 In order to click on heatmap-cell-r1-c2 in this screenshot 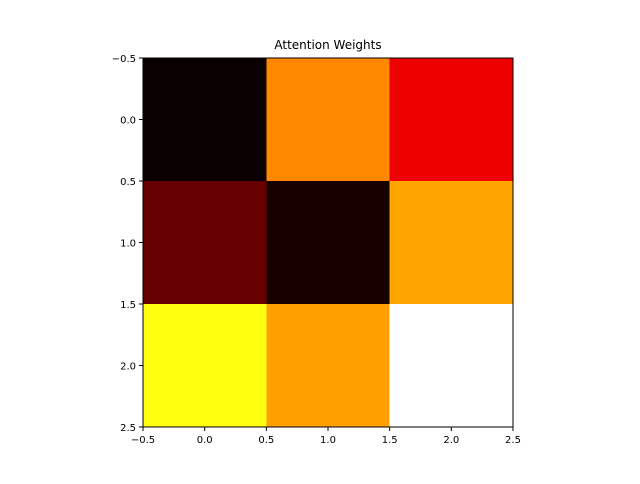, I will do `click(451, 242)`.